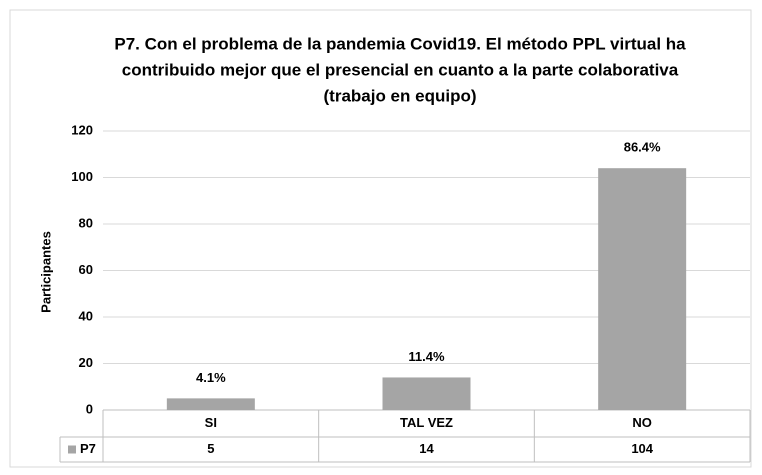 This screenshot has height=475, width=762. Describe the element at coordinates (72, 449) in the screenshot. I see `legend-key` at that location.